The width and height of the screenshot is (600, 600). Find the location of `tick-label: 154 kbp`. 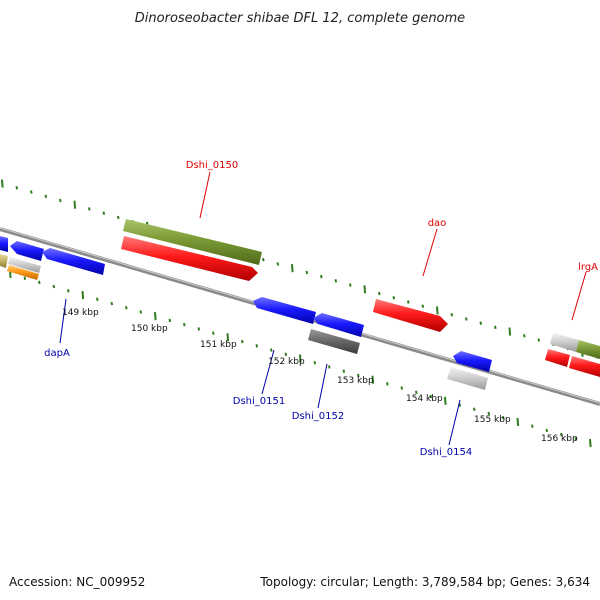

tick-label: 154 kbp is located at coordinates (424, 399).